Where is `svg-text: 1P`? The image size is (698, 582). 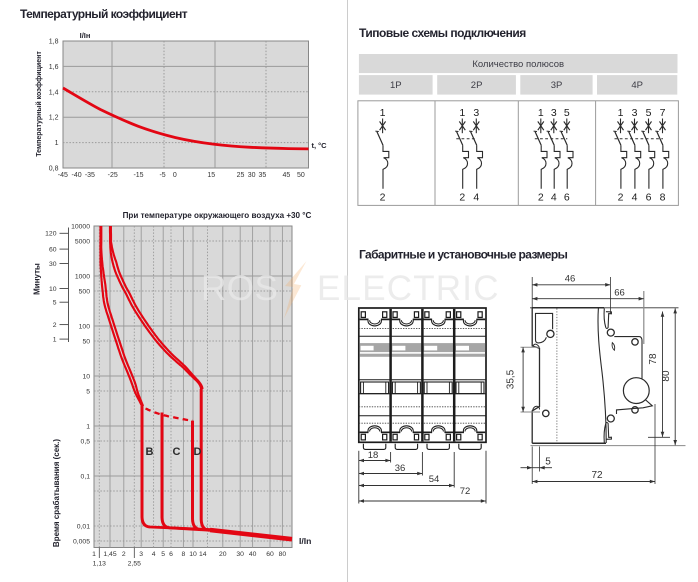 svg-text: 1P is located at coordinates (396, 85).